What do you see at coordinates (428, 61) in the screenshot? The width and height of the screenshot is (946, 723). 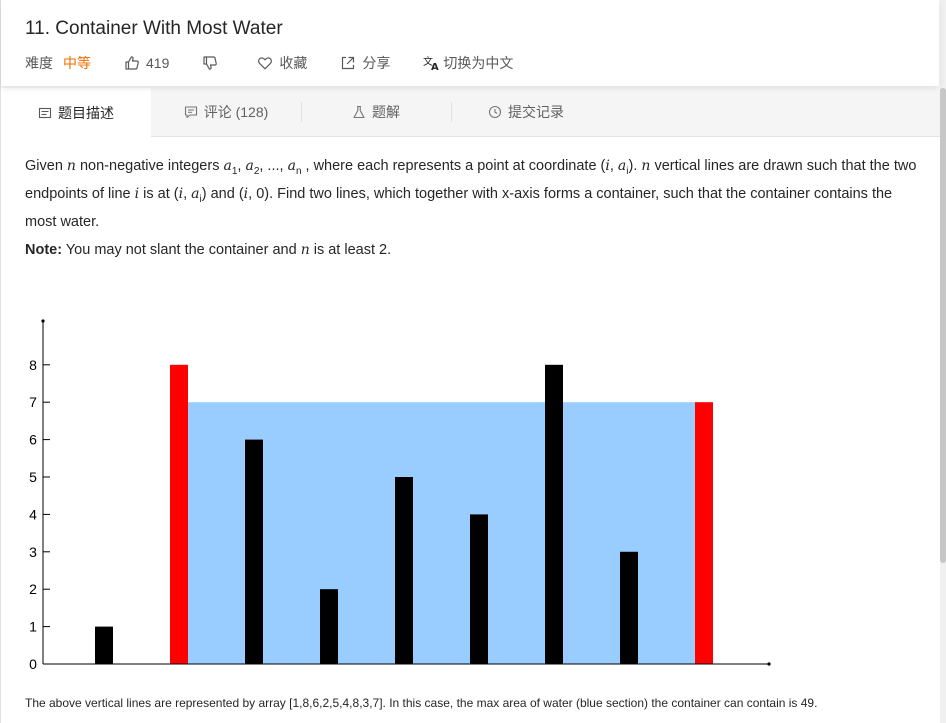 I see `svg-text: 文` at bounding box center [428, 61].